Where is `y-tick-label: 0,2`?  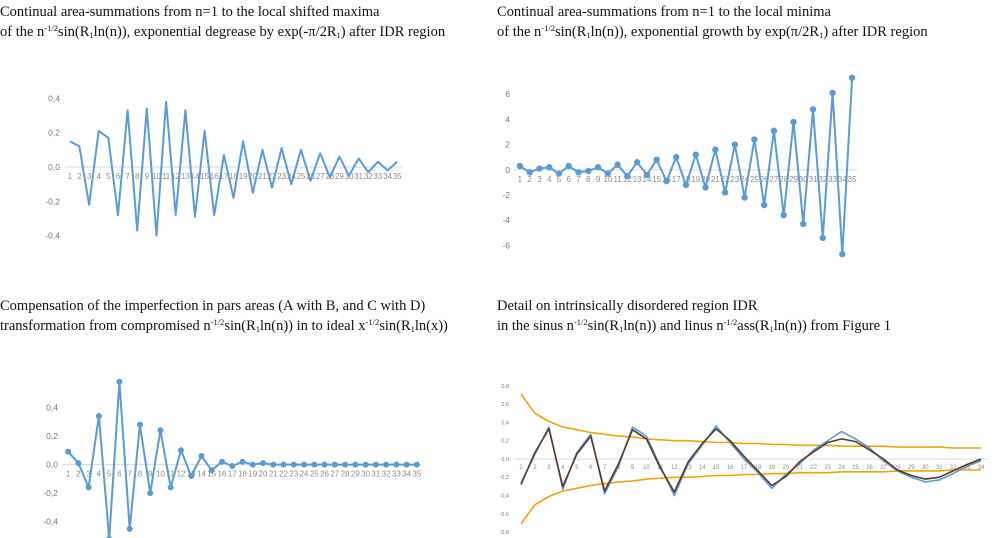
y-tick-label: 0,2 is located at coordinates (505, 442).